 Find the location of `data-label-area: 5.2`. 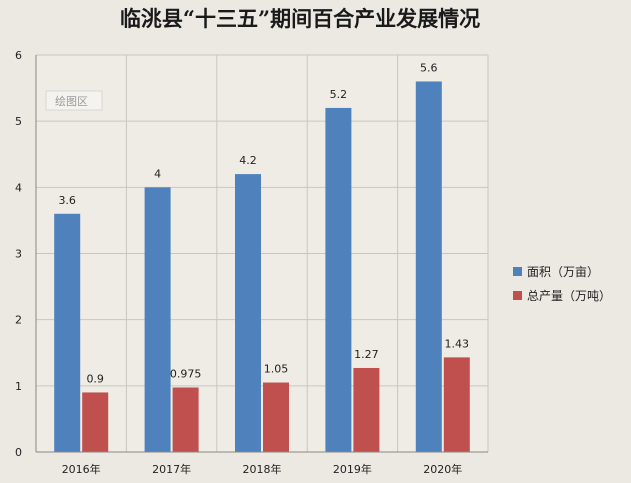

data-label-area: 5.2 is located at coordinates (339, 94).